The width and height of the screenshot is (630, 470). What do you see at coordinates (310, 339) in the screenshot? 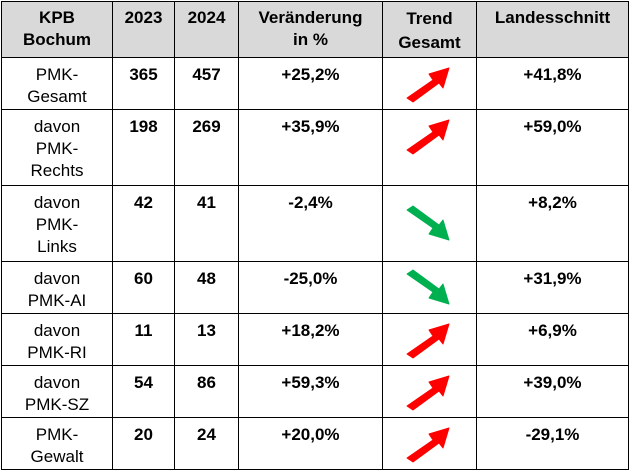
I see `change-value: +18,2%` at bounding box center [310, 339].